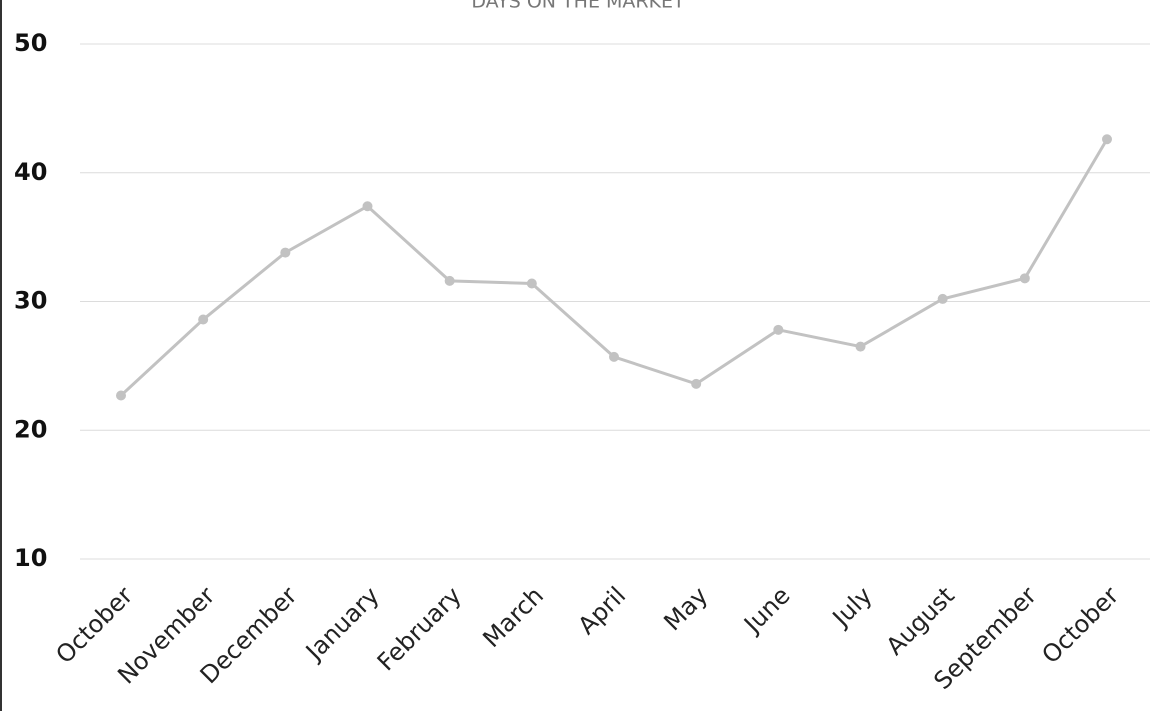  I want to click on y-tick-label: 20, so click(30, 429).